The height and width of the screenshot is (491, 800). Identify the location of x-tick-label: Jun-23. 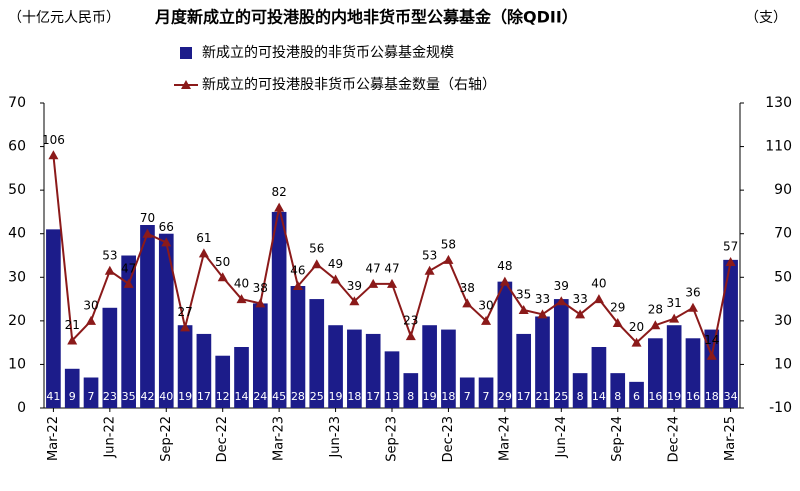
(335, 437).